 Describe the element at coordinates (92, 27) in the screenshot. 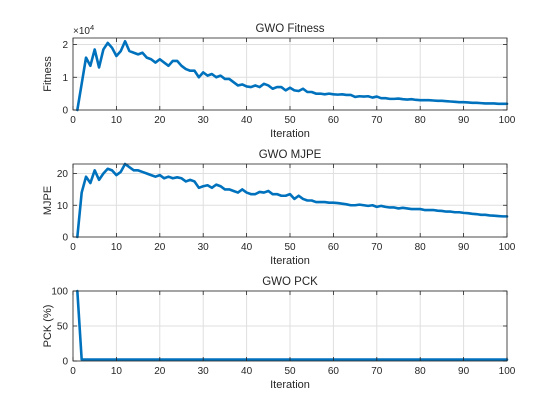

I see `y-exponent-power: 4` at that location.